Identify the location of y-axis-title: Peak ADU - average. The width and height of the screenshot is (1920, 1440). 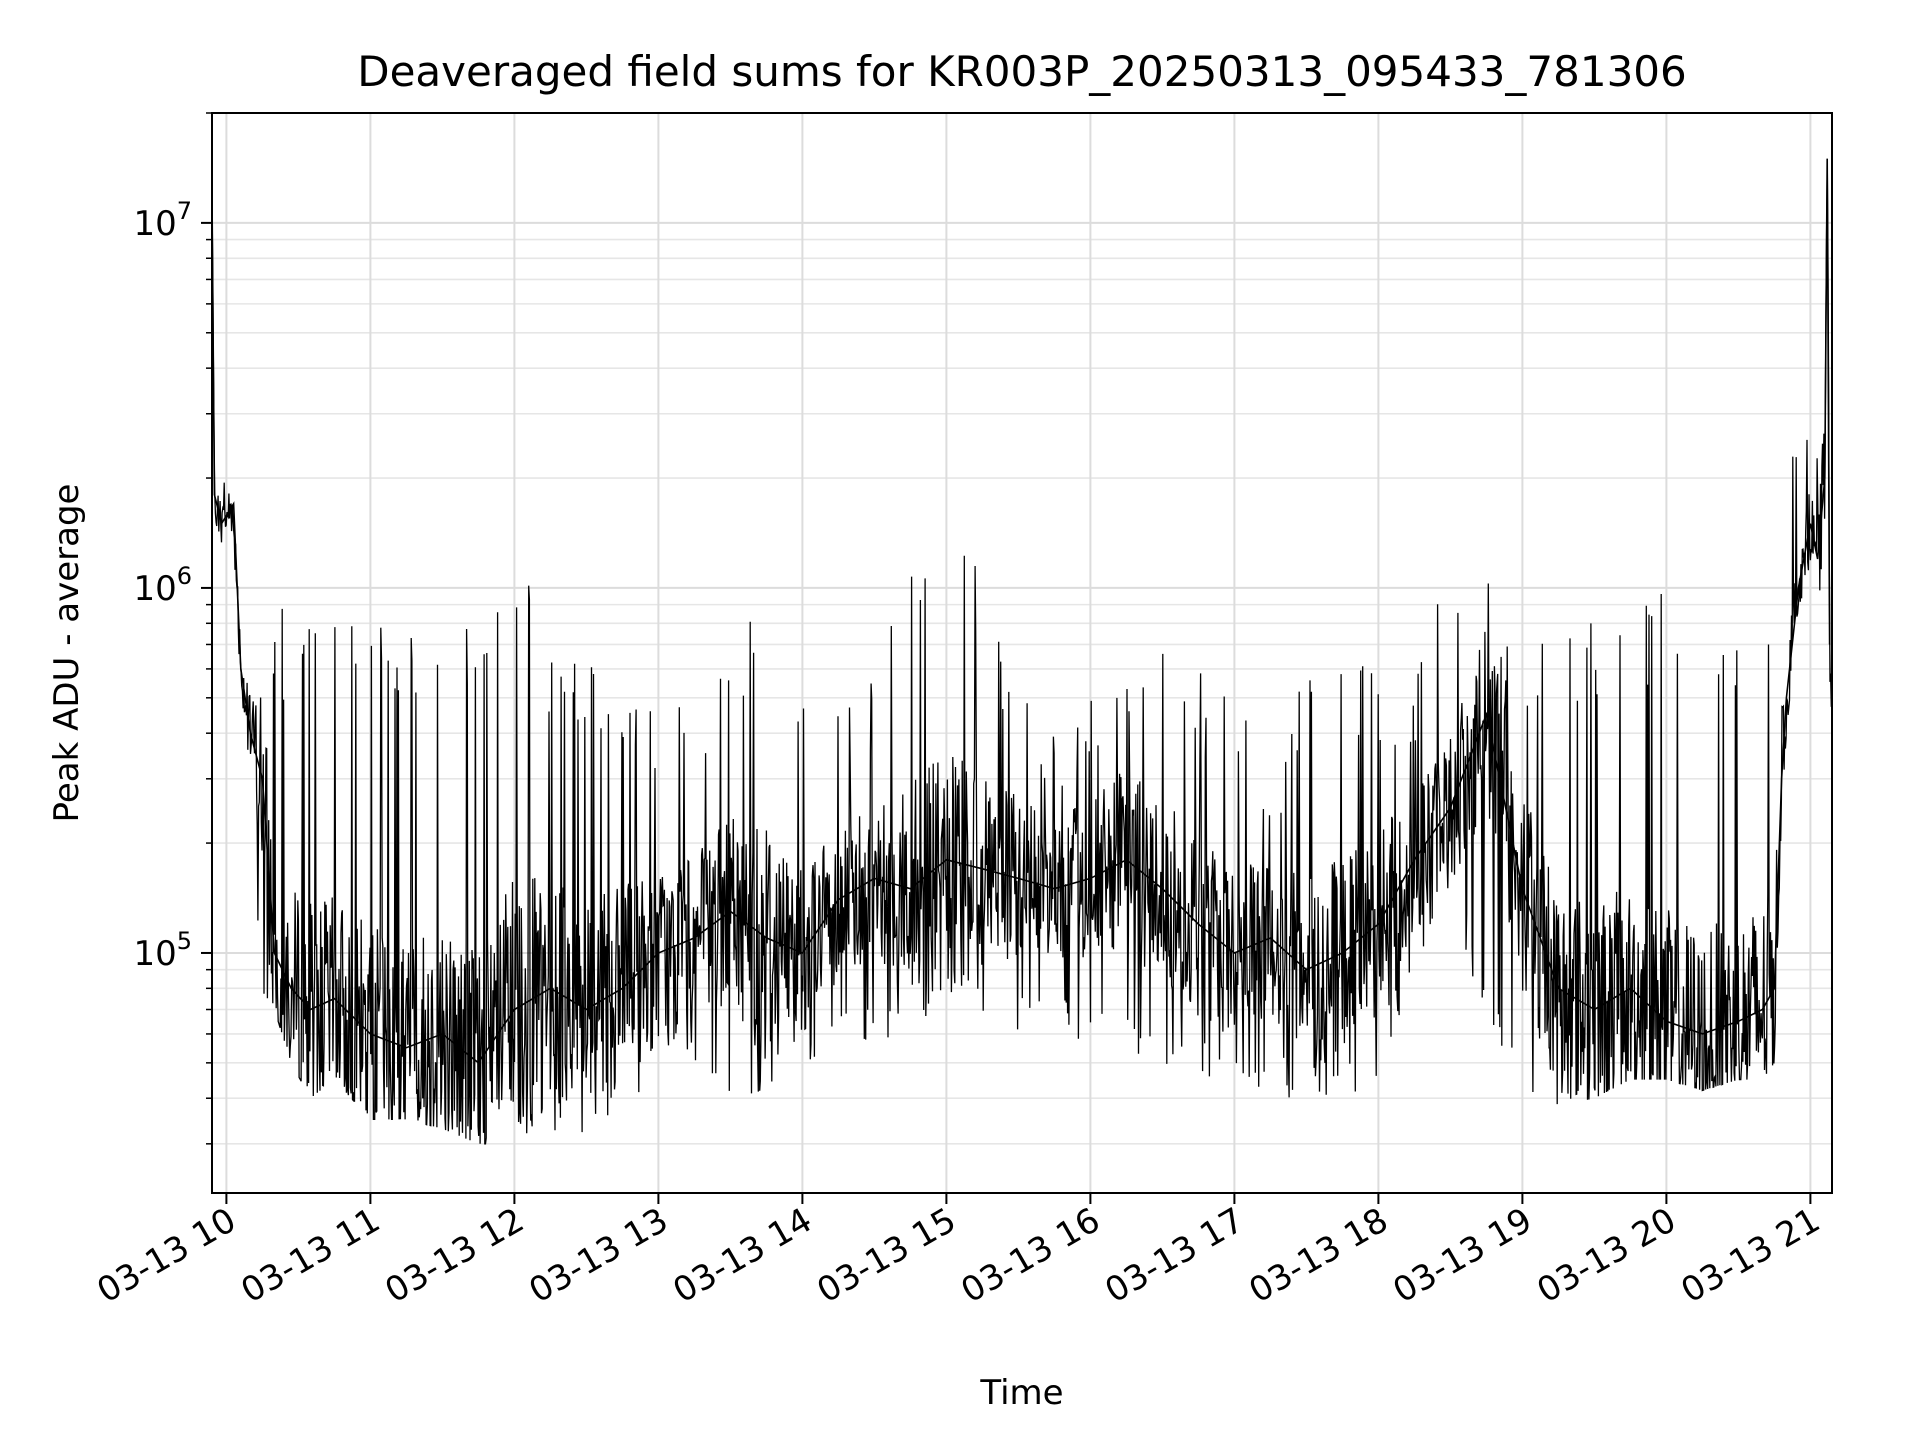
(67, 653).